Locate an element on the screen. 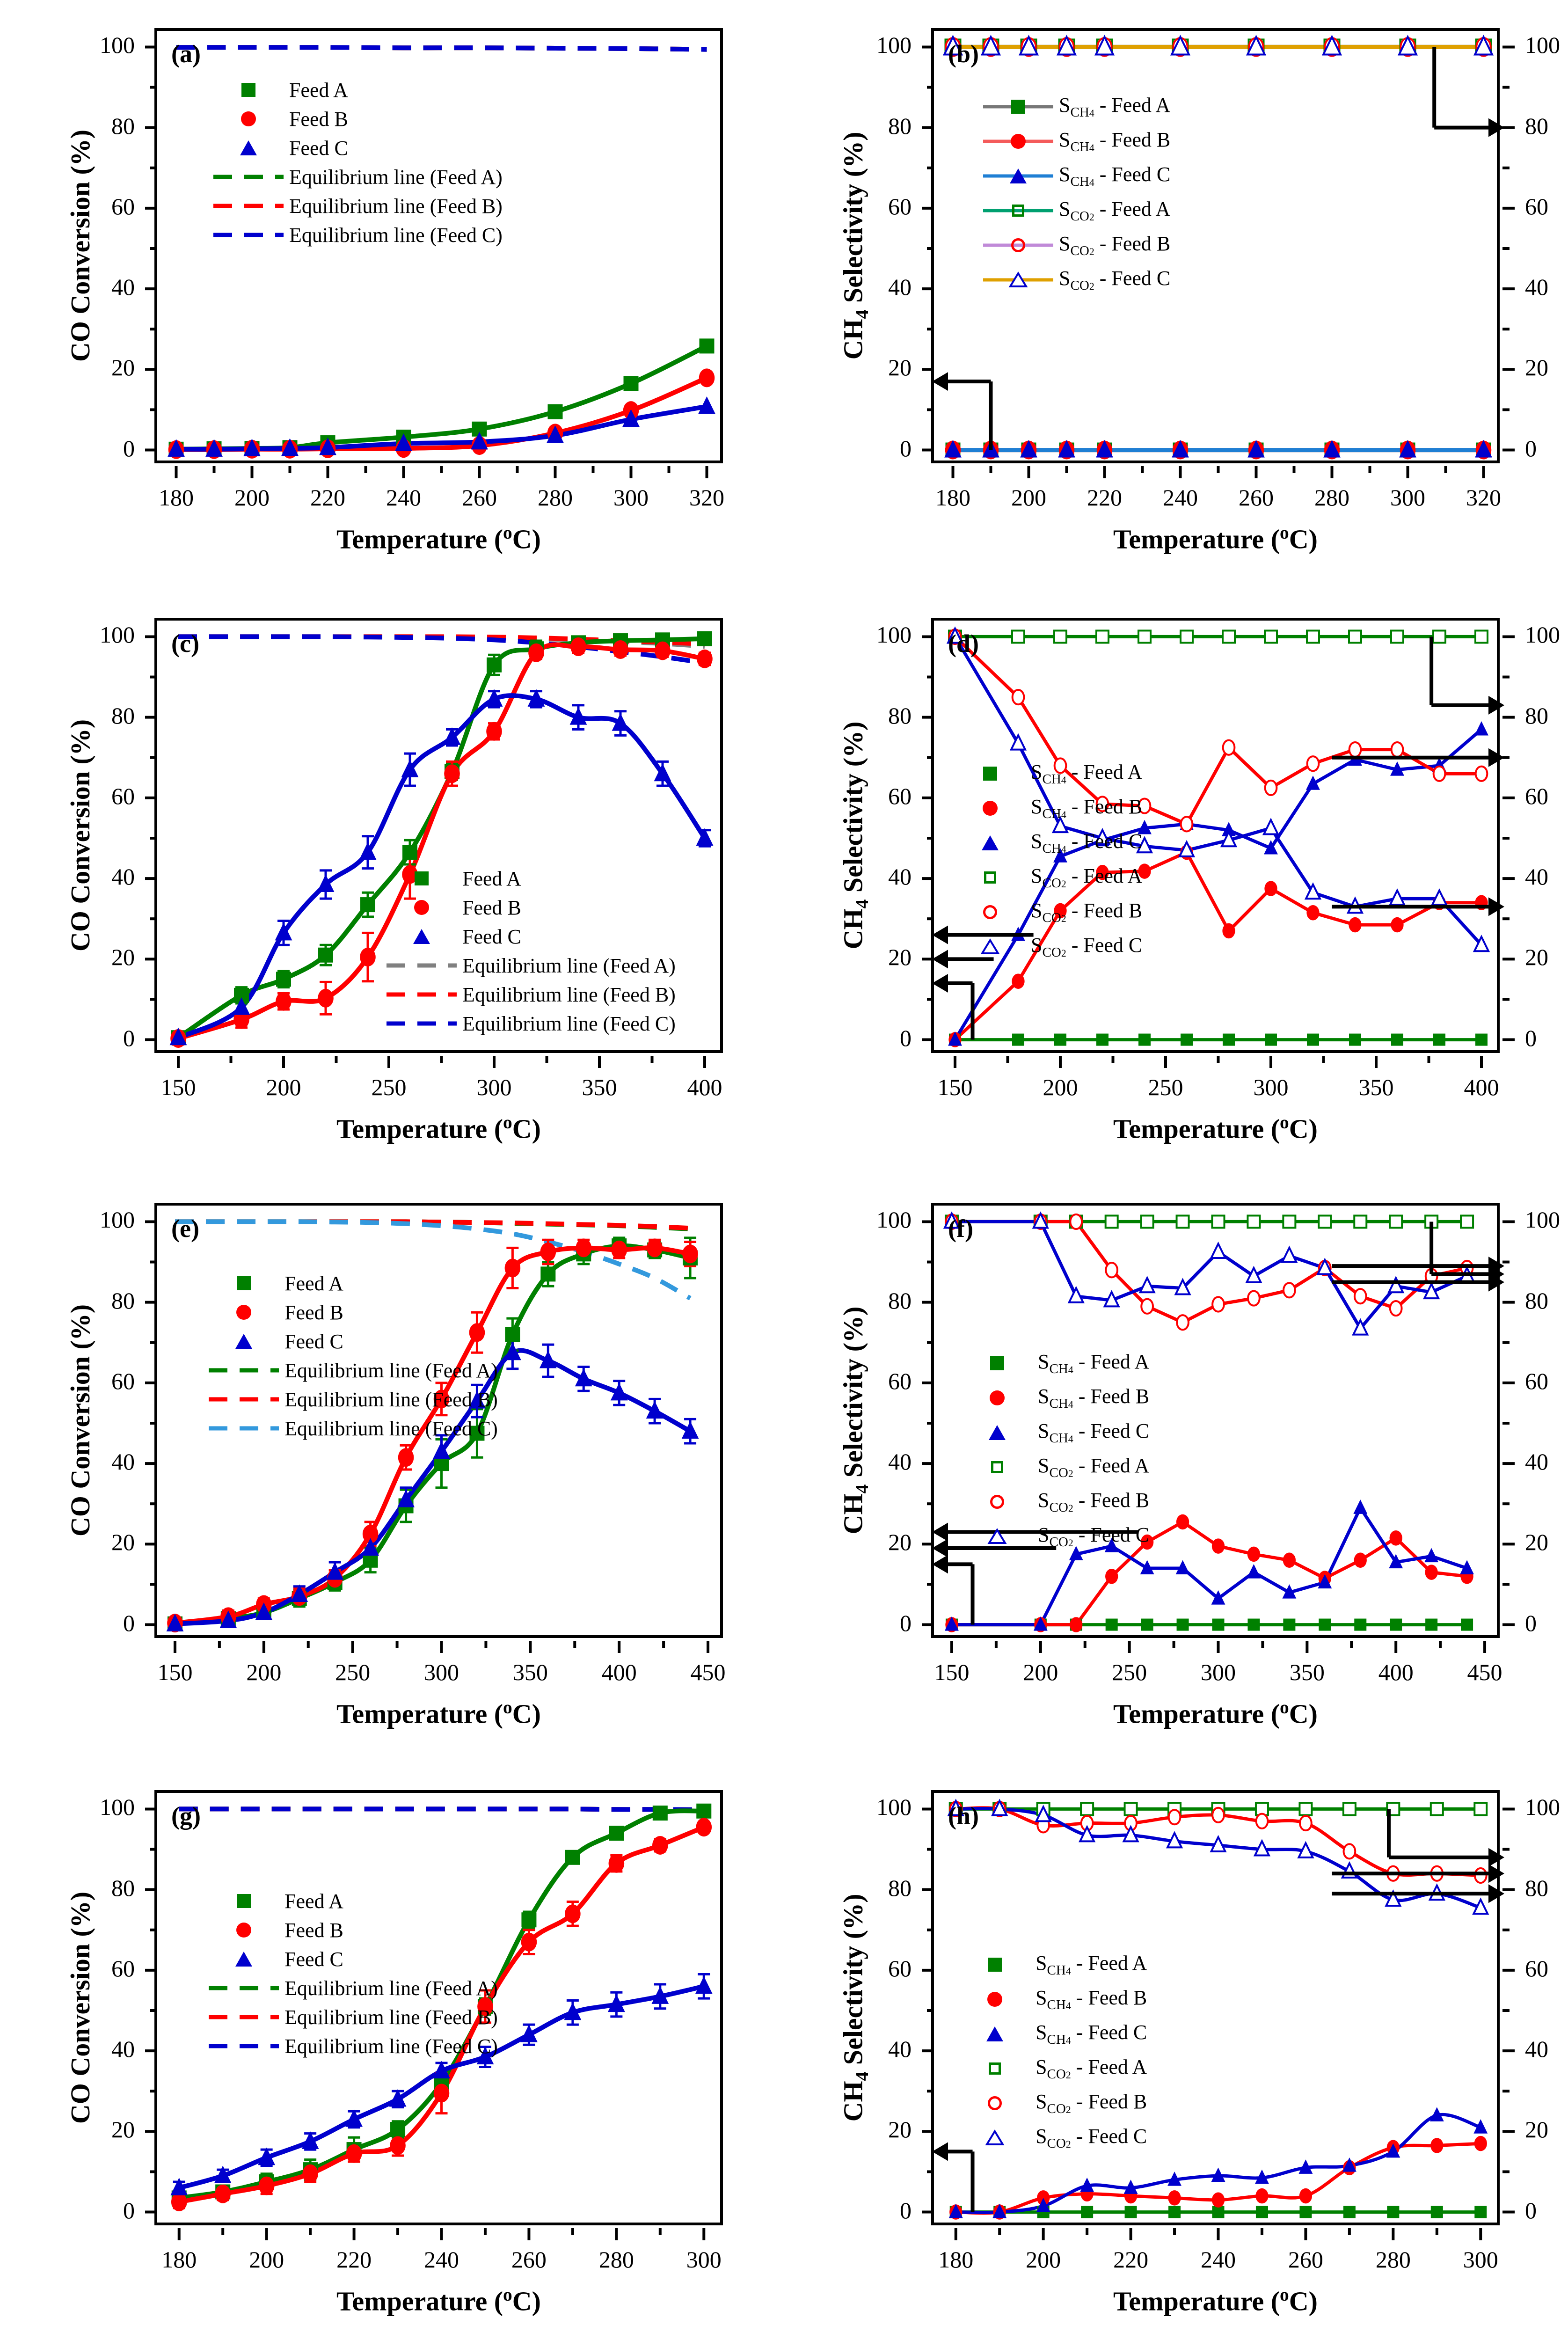 Image resolution: width=1568 pixels, height=2340 pixels. legend-item: Equilibrium line (Feed B) is located at coordinates (358, 205).